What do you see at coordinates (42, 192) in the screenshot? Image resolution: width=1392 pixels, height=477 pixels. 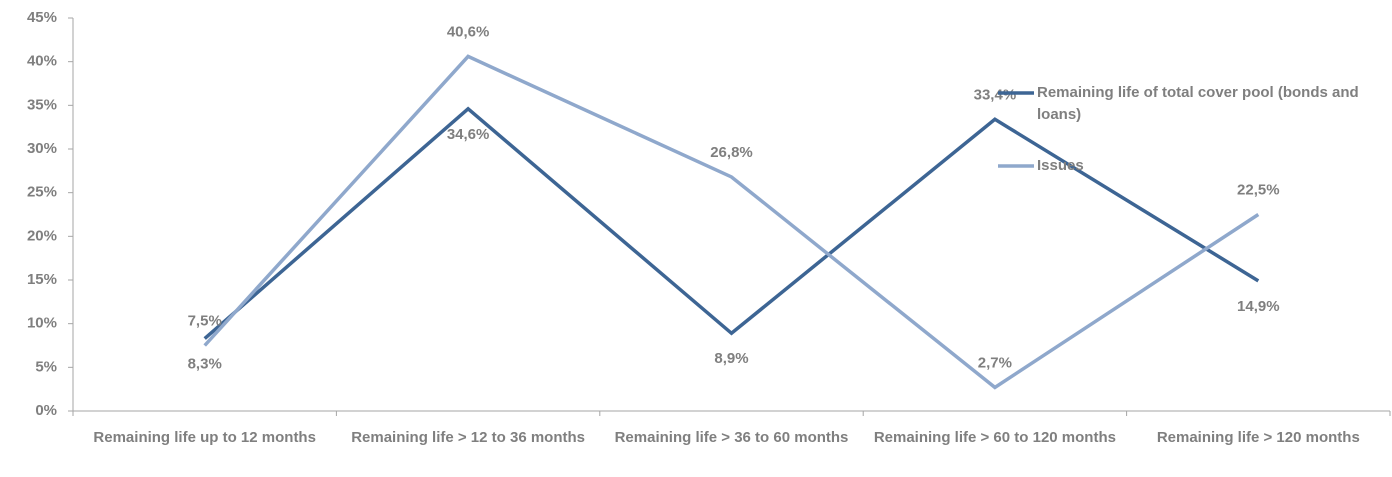 I see `y-tick-label: 25%` at bounding box center [42, 192].